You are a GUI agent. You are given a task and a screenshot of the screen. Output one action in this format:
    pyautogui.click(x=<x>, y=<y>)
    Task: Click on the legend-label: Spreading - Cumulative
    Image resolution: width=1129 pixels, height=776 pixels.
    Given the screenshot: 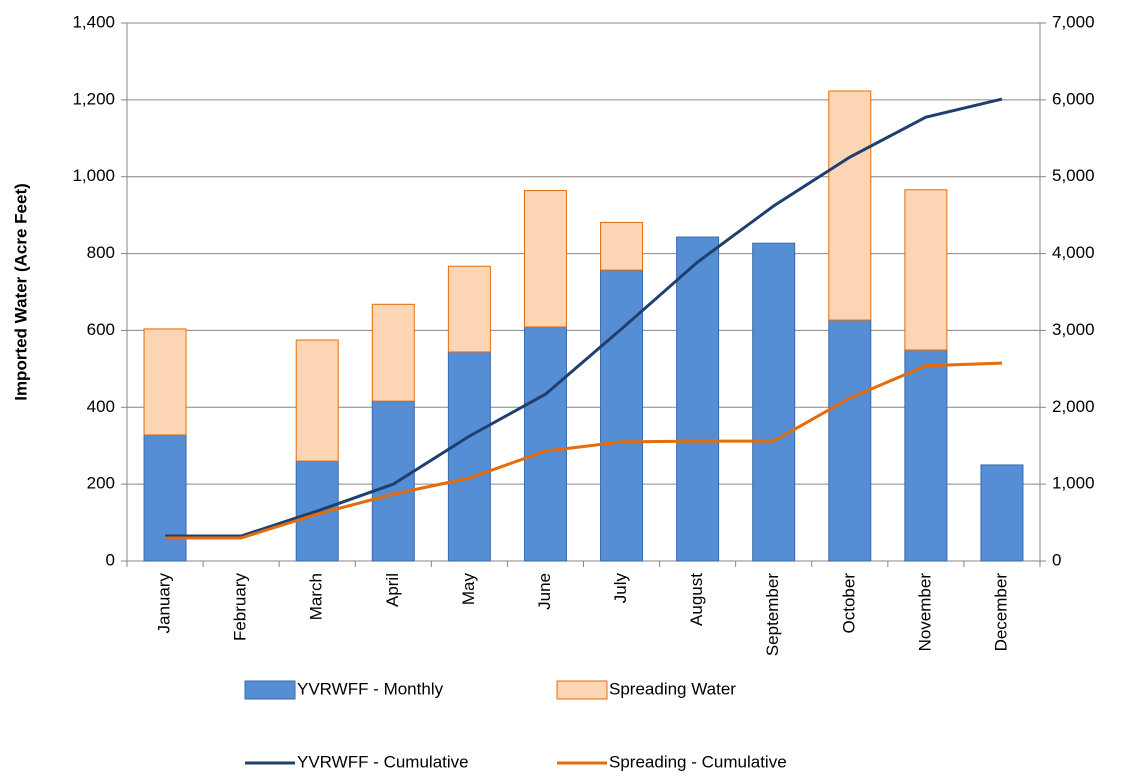 What is the action you would take?
    pyautogui.click(x=698, y=761)
    